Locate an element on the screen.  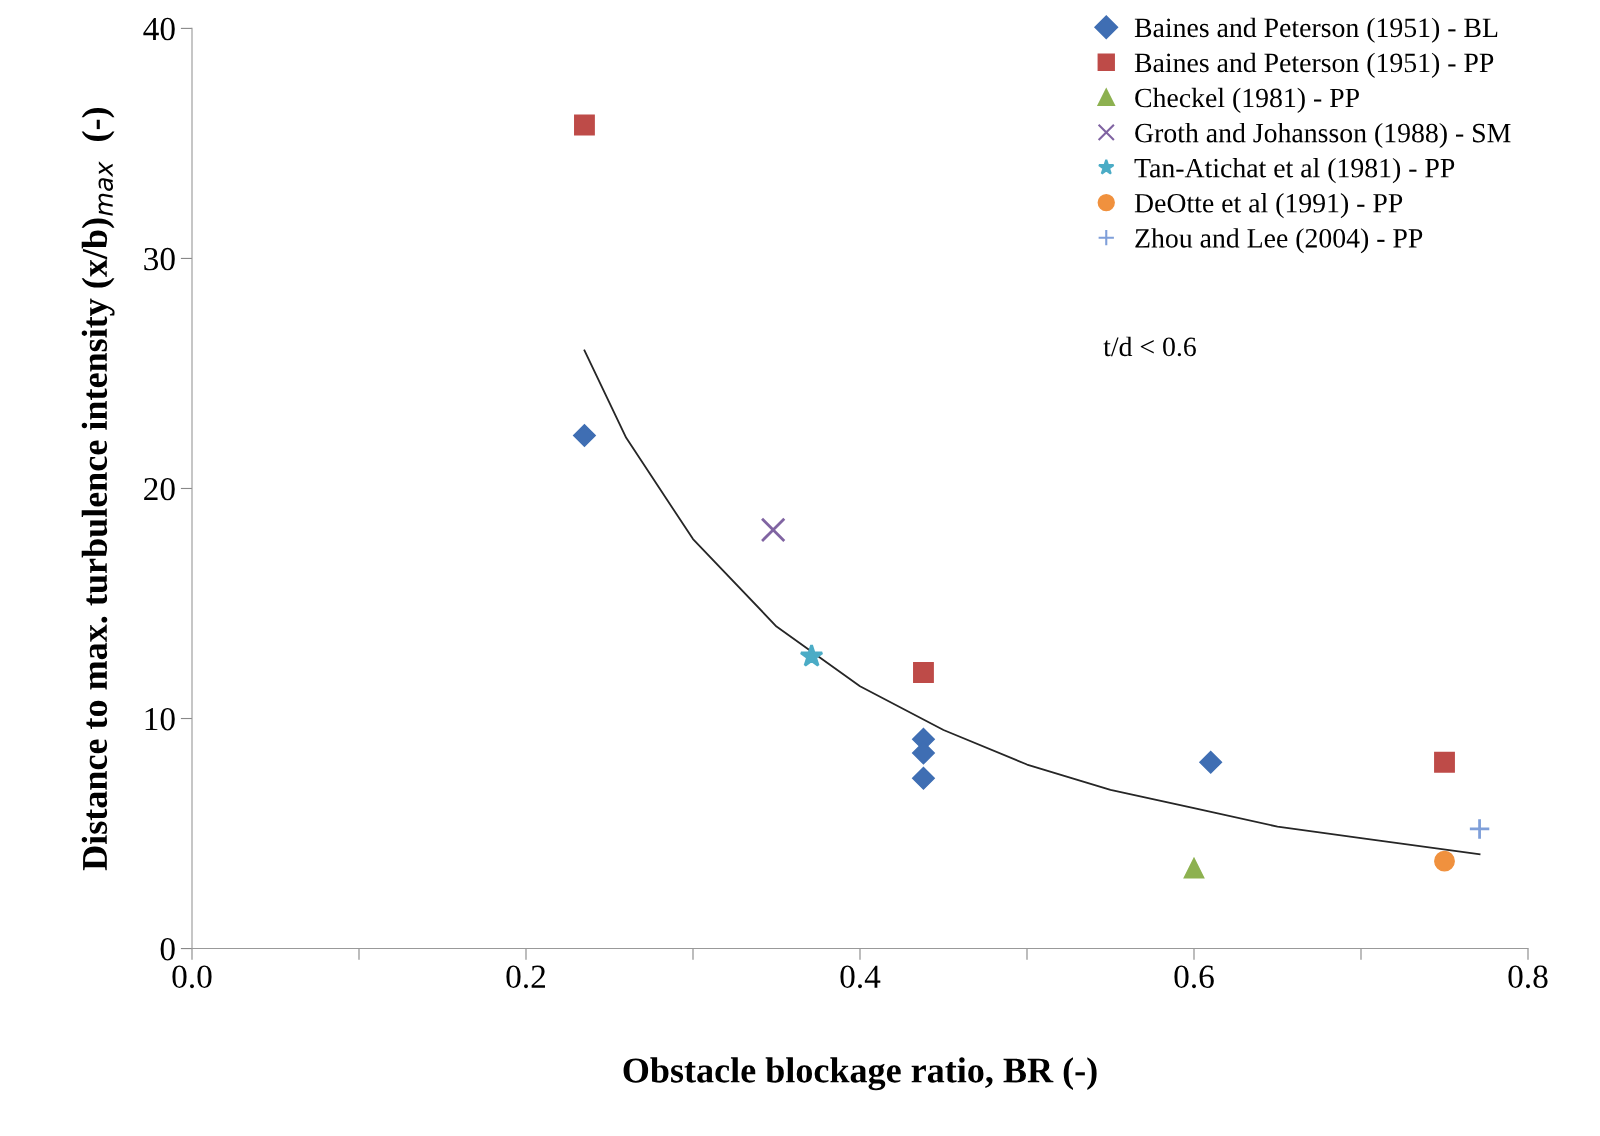
legend-label: Baines and Peterson (1951) - BL is located at coordinates (1316, 30).